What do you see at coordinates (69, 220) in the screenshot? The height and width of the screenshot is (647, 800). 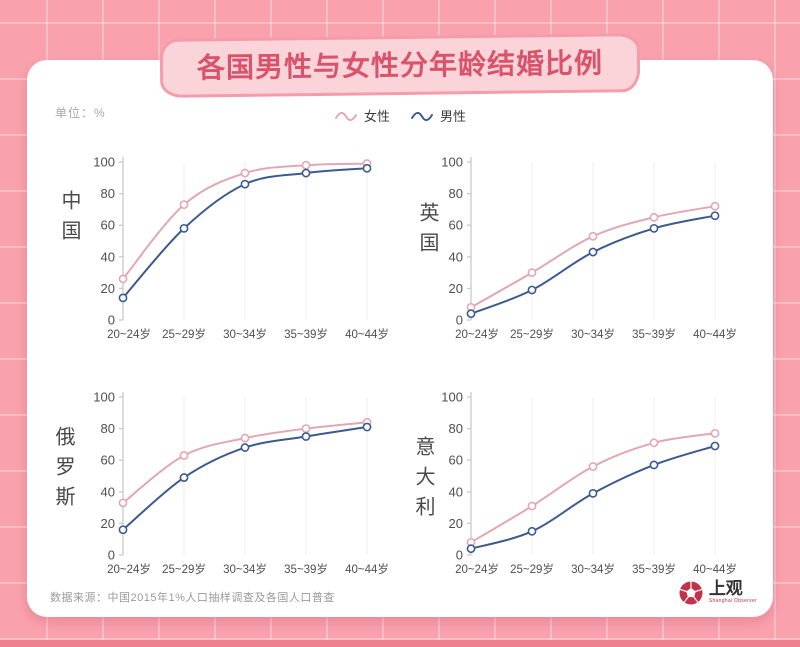 I see `country-label-china: 中国` at bounding box center [69, 220].